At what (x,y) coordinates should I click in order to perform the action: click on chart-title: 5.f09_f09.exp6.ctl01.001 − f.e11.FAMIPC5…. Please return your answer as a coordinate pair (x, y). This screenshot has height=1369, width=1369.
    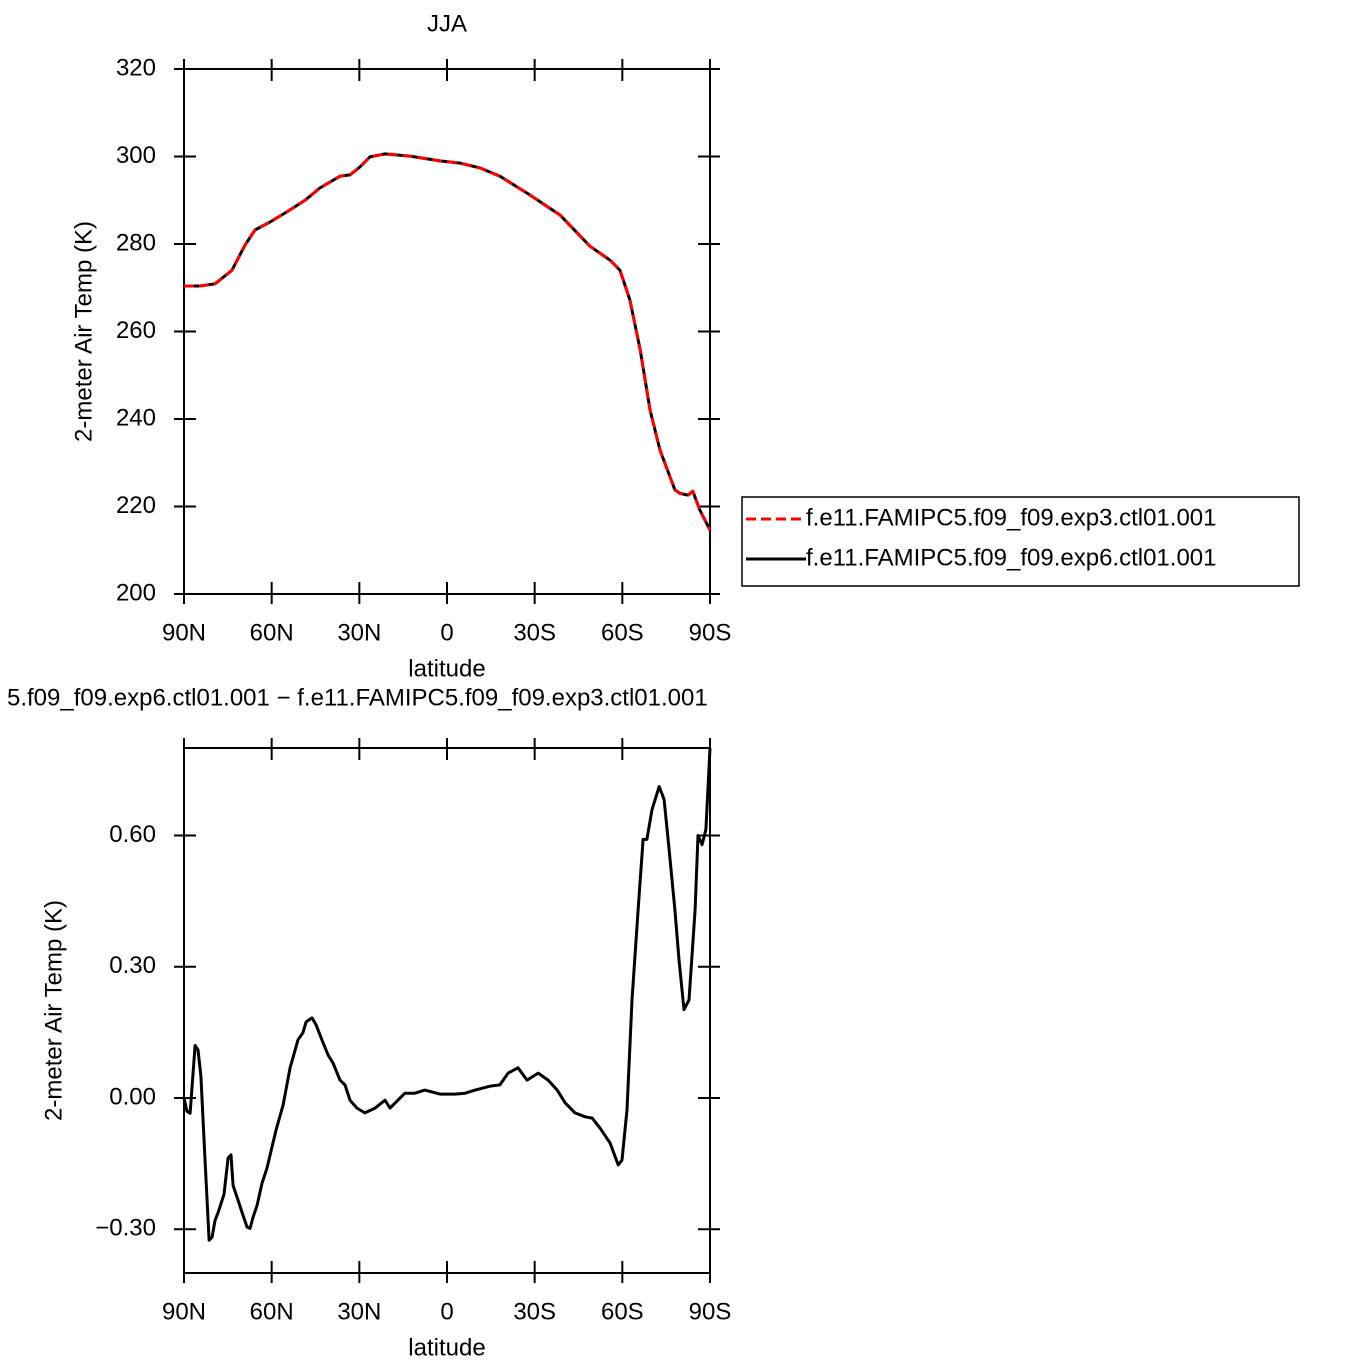
    Looking at the image, I should click on (357, 697).